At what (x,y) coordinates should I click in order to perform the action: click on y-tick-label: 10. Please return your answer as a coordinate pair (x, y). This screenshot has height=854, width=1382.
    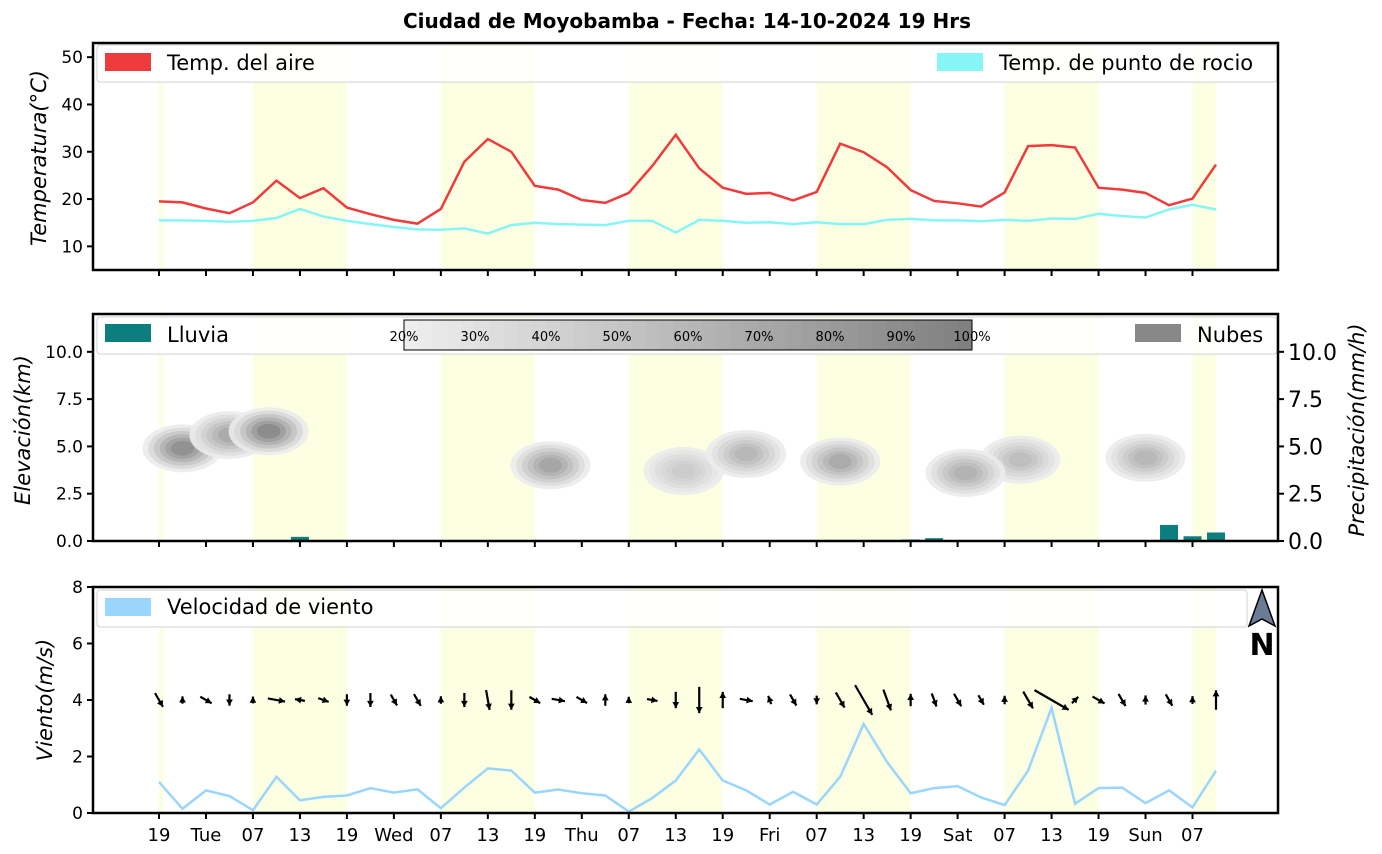
    Looking at the image, I should click on (72, 247).